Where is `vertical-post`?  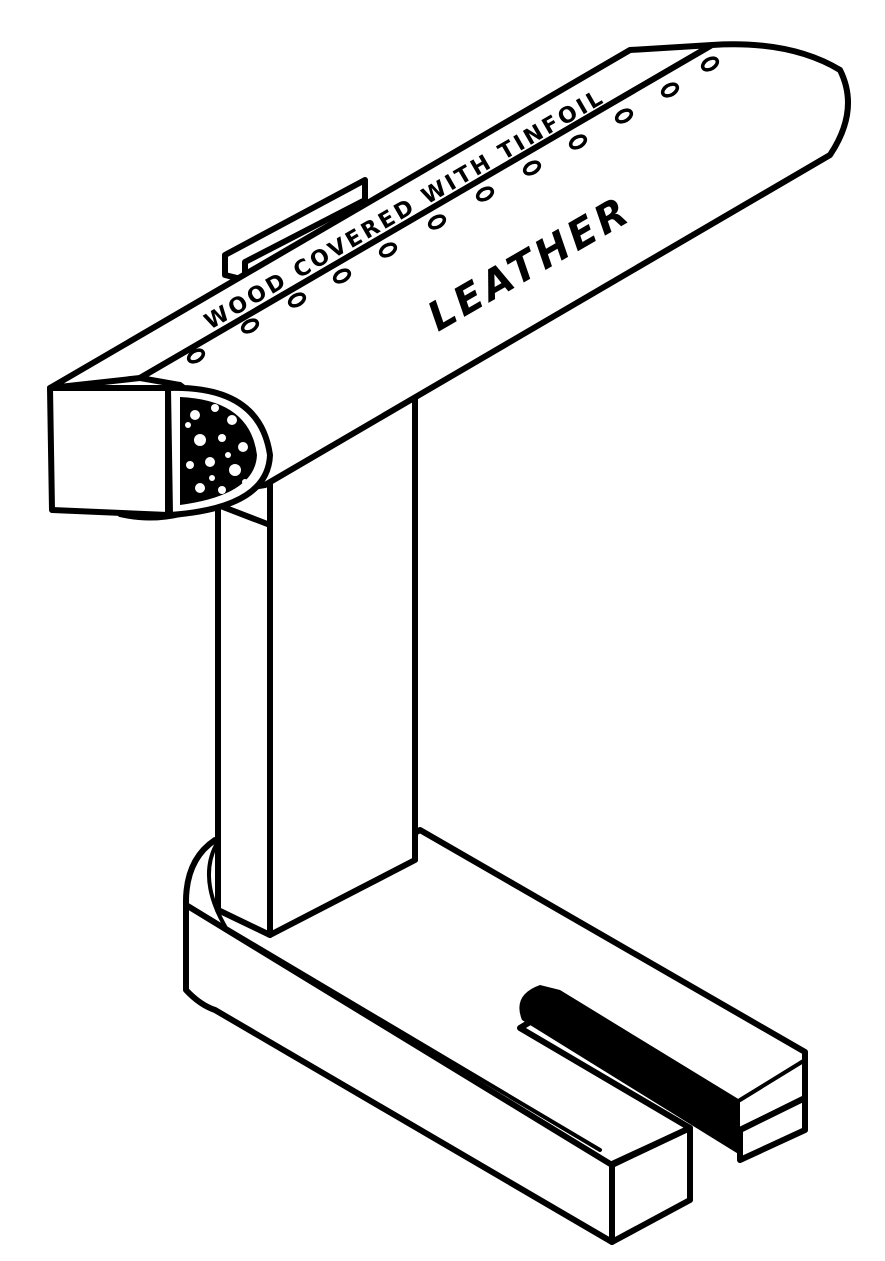 vertical-post is located at coordinates (316, 665).